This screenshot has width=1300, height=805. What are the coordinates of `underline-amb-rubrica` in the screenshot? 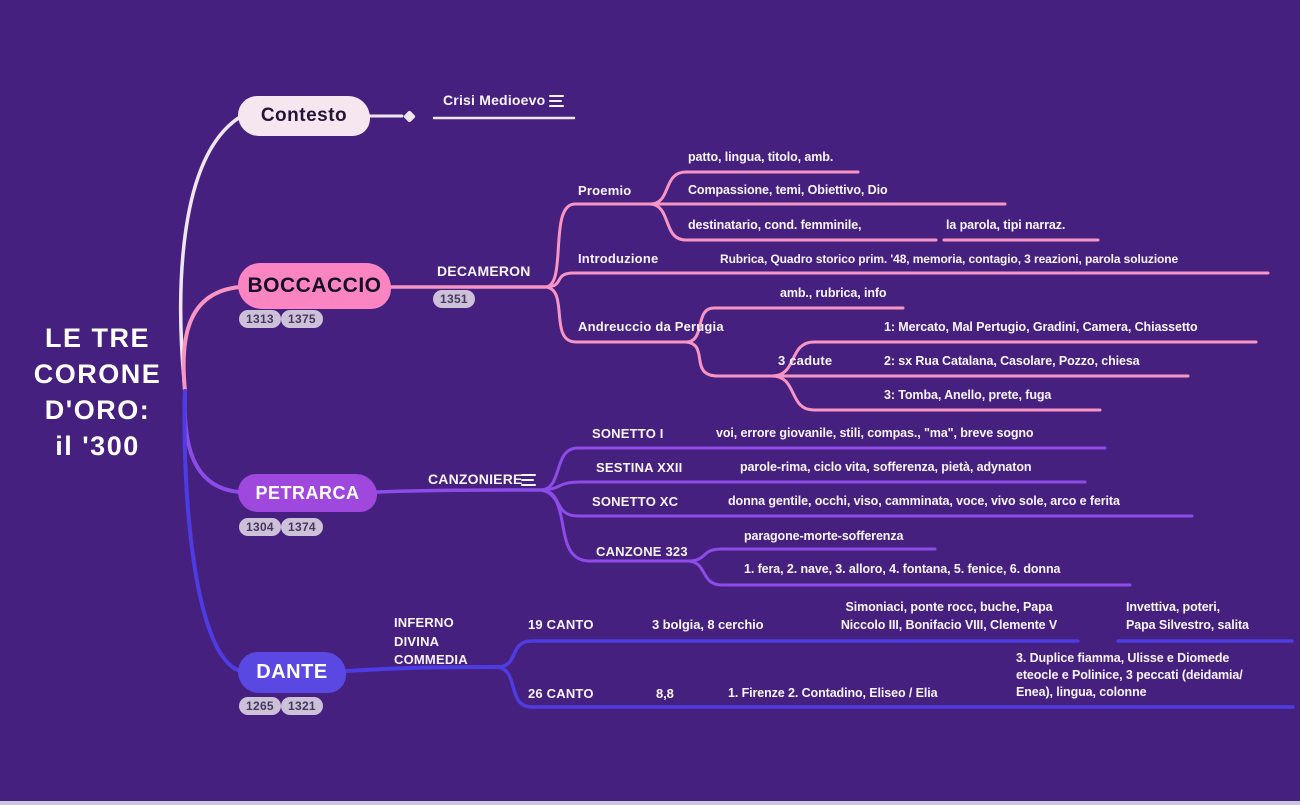 It's located at (794, 325).